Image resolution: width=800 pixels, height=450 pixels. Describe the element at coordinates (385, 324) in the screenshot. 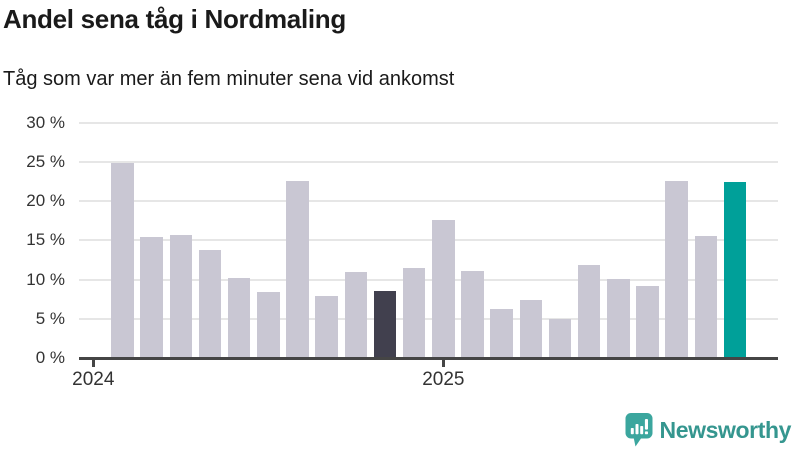

I see `bar-highlight-dark` at that location.